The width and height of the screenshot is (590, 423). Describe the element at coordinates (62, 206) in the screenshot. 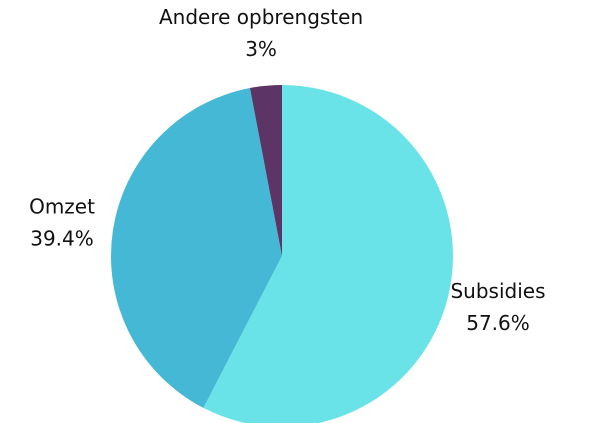

I see `slice-label: Omzet` at that location.